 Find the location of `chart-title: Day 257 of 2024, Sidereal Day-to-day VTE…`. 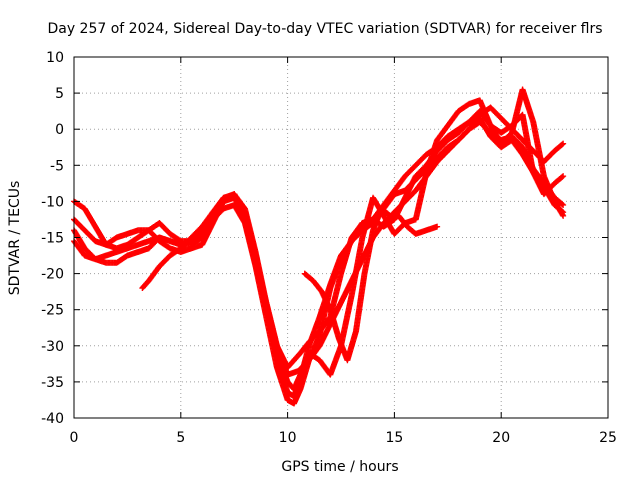

chart-title: Day 257 of 2024, Sidereal Day-to-day VTE… is located at coordinates (324, 29).